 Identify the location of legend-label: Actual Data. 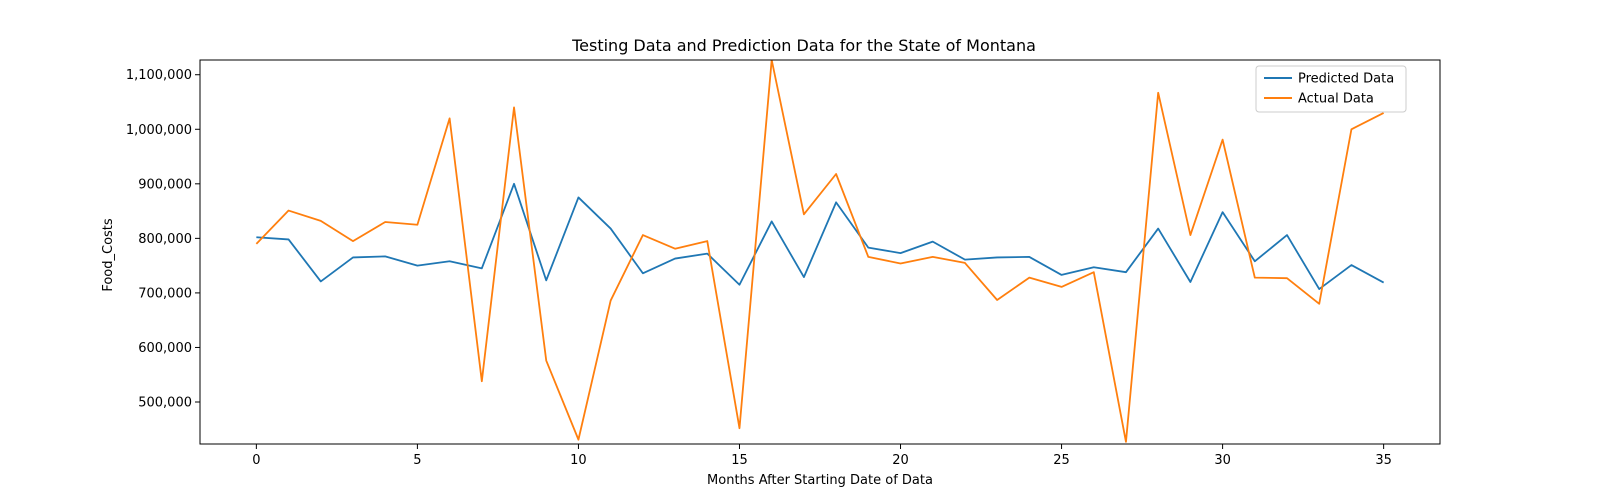
(1336, 99).